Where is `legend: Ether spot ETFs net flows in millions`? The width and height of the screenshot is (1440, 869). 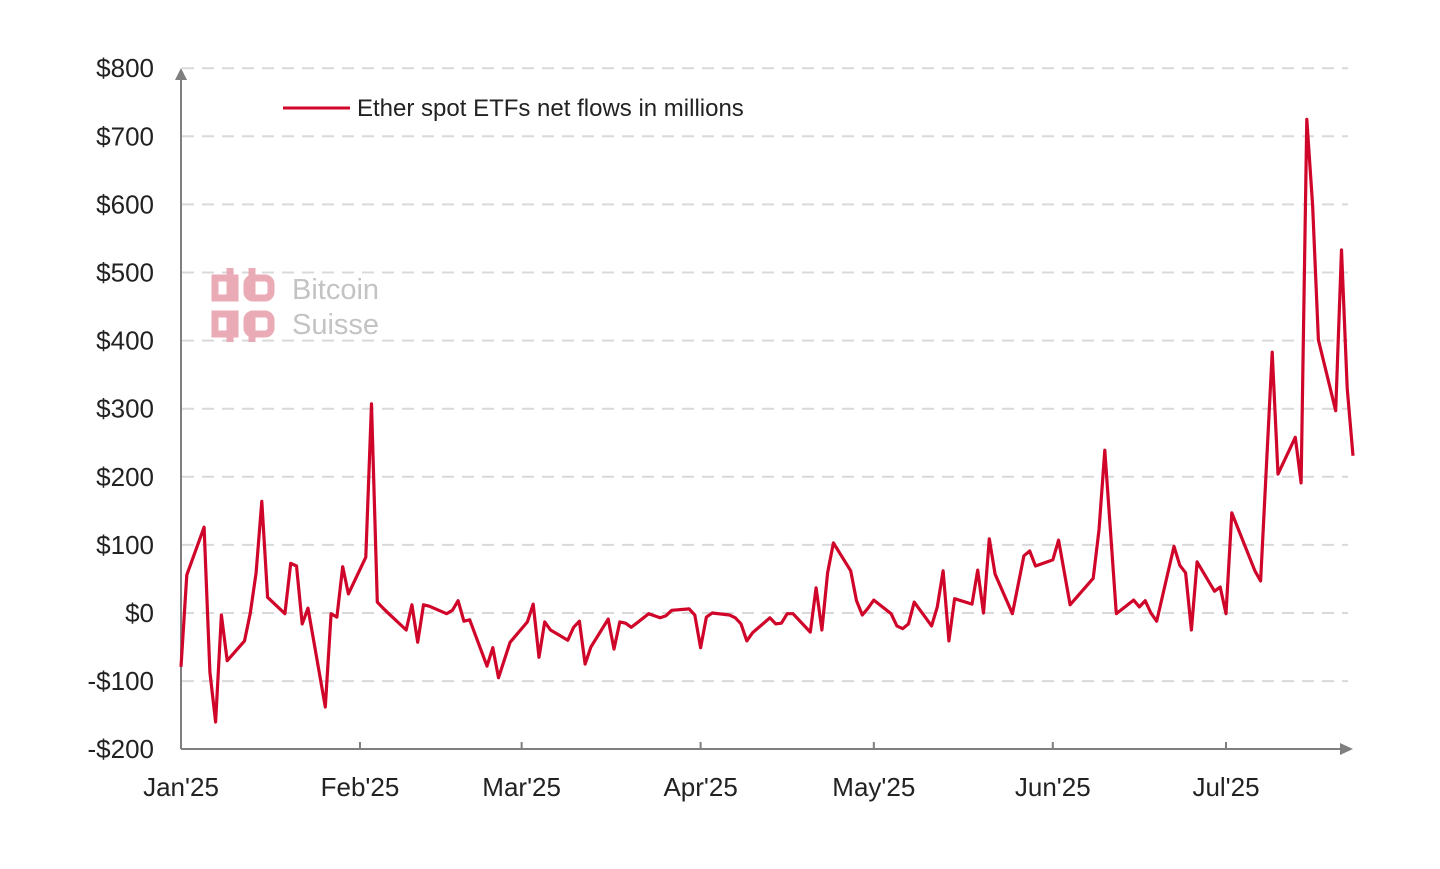
legend: Ether spot ETFs net flows in millions is located at coordinates (513, 108).